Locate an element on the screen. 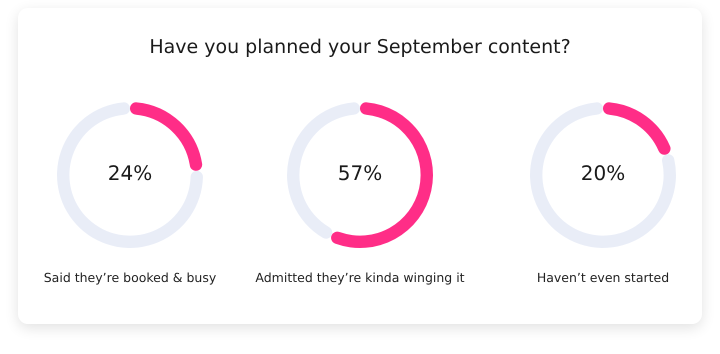  text: Haven’t even started is located at coordinates (603, 277).